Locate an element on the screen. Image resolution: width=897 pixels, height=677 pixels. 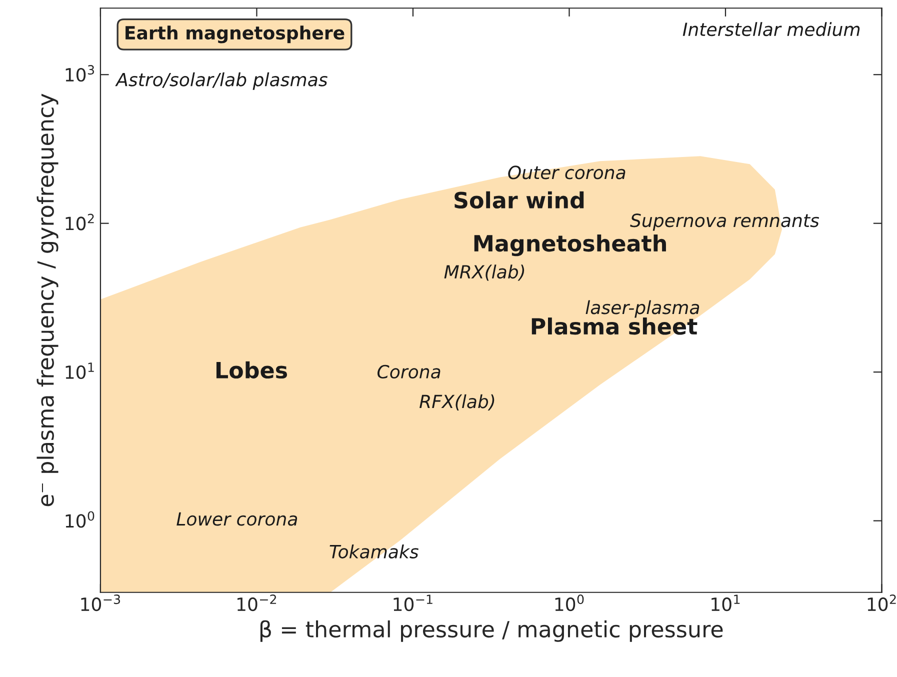
annotation: Magnetosheath is located at coordinates (570, 245).